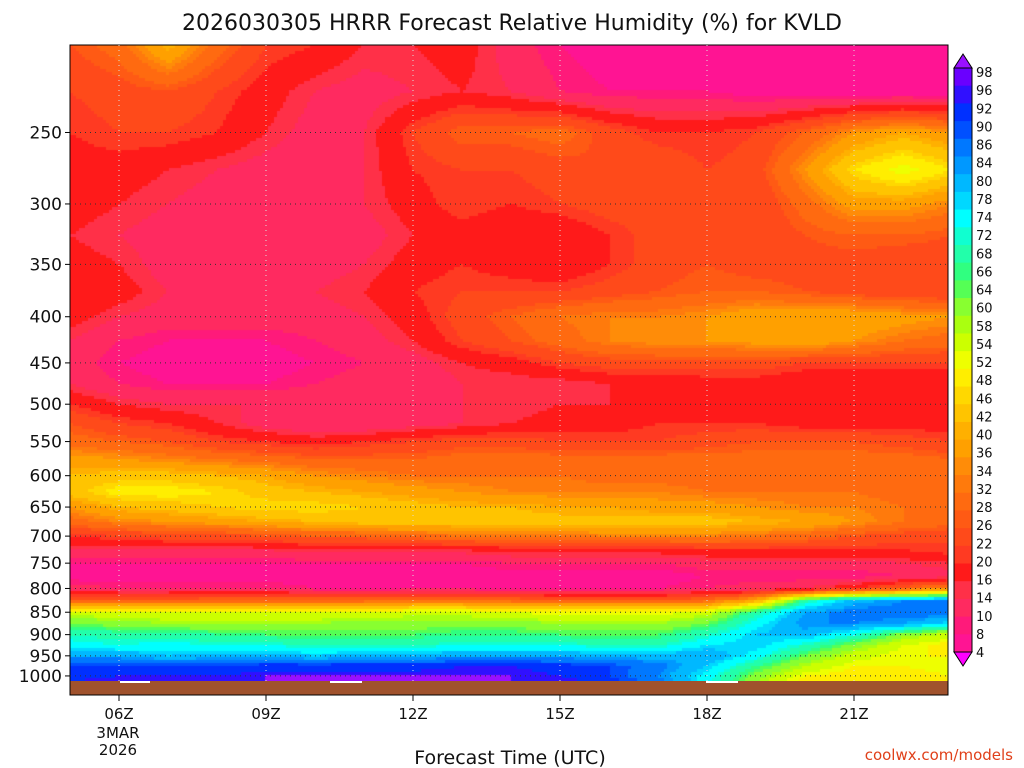 The image size is (1024, 768). What do you see at coordinates (509, 688) in the screenshot?
I see `ground-surface` at bounding box center [509, 688].